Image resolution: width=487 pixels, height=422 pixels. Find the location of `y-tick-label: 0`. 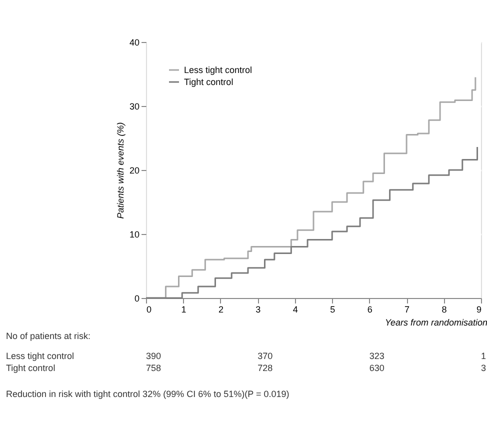

y-tick-label: 0 is located at coordinates (137, 299).